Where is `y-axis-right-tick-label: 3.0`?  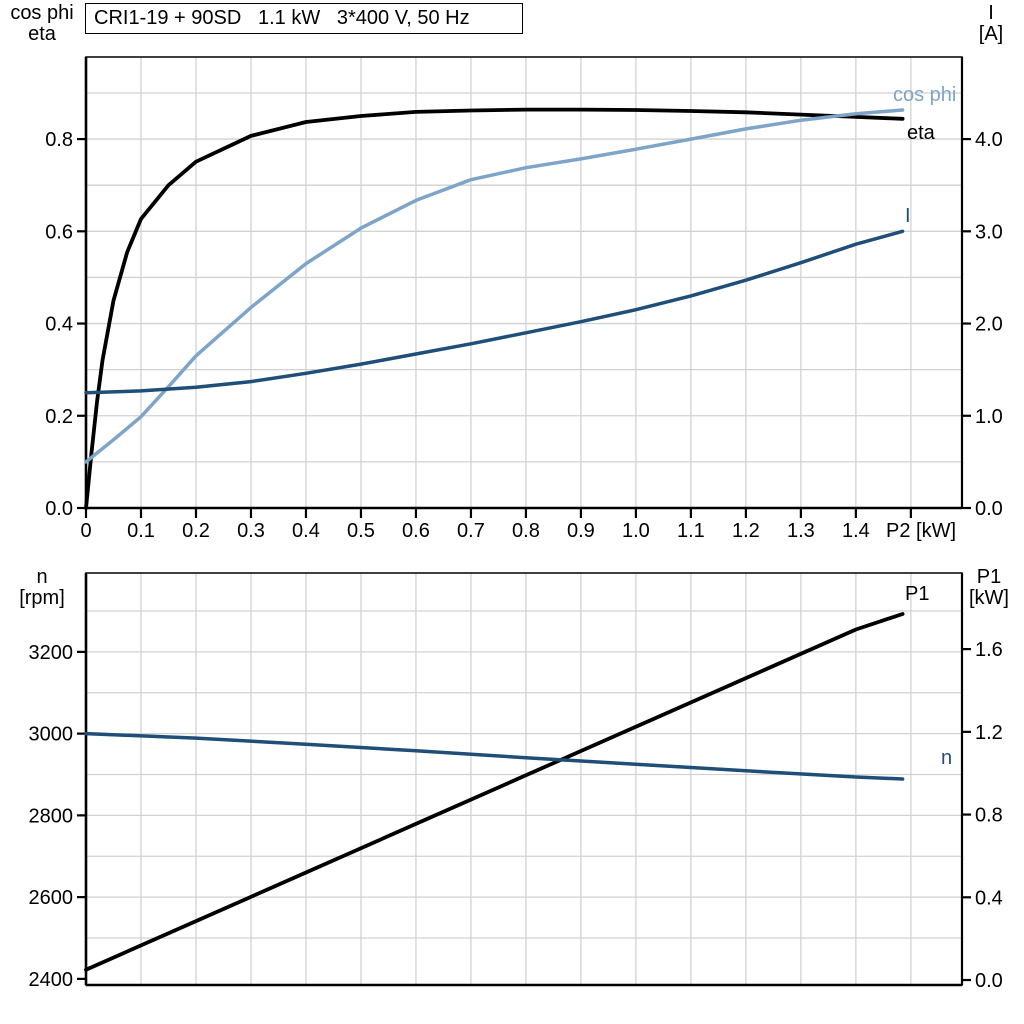
y-axis-right-tick-label: 3.0 is located at coordinates (989, 232).